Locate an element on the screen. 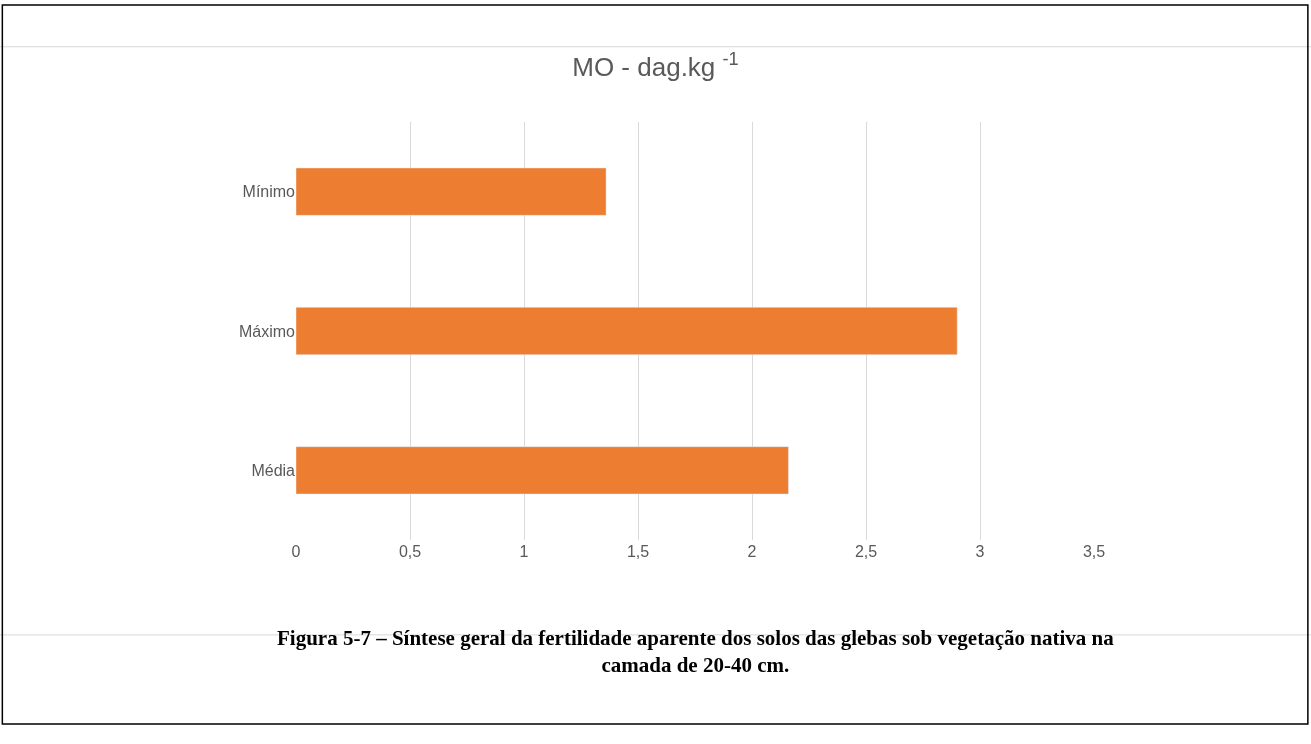 Image resolution: width=1311 pixels, height=744 pixels. x-tick-label: 0 is located at coordinates (296, 551).